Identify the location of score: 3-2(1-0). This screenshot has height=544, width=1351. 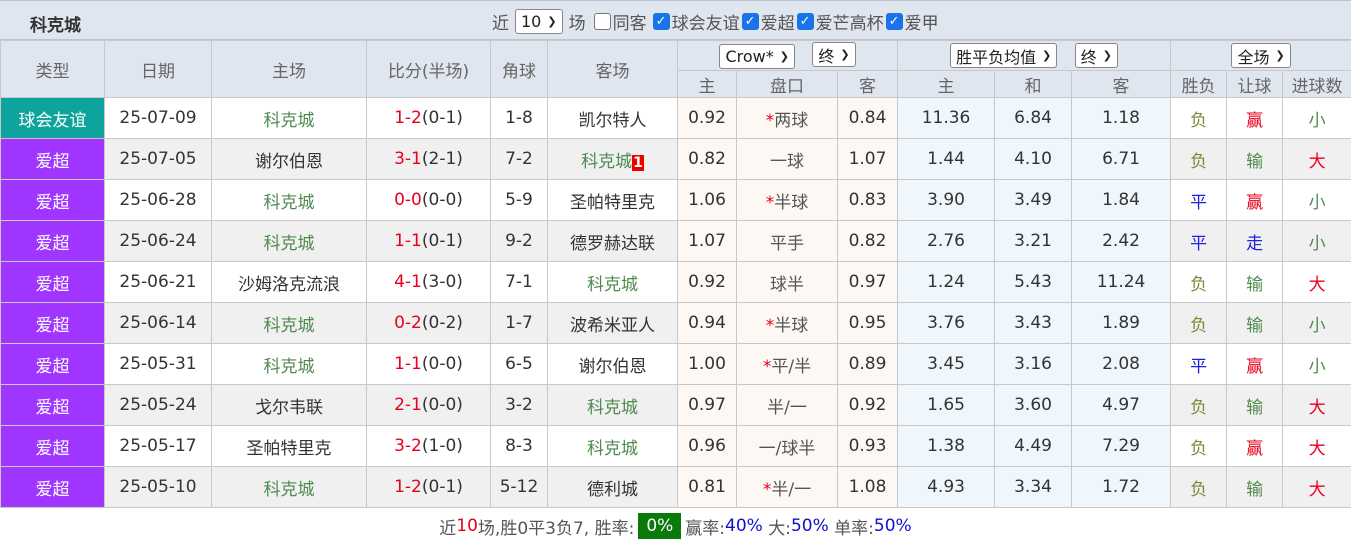
(429, 446).